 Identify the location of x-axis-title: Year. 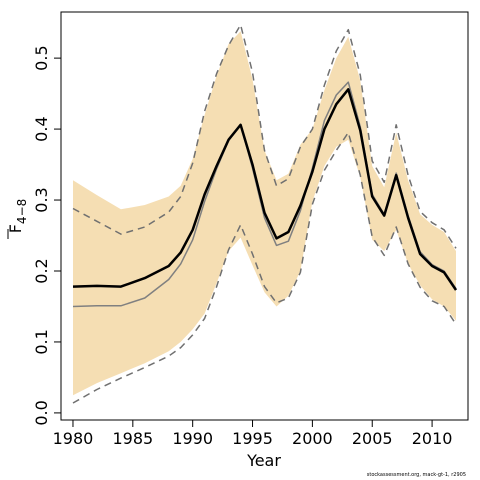
(263, 460).